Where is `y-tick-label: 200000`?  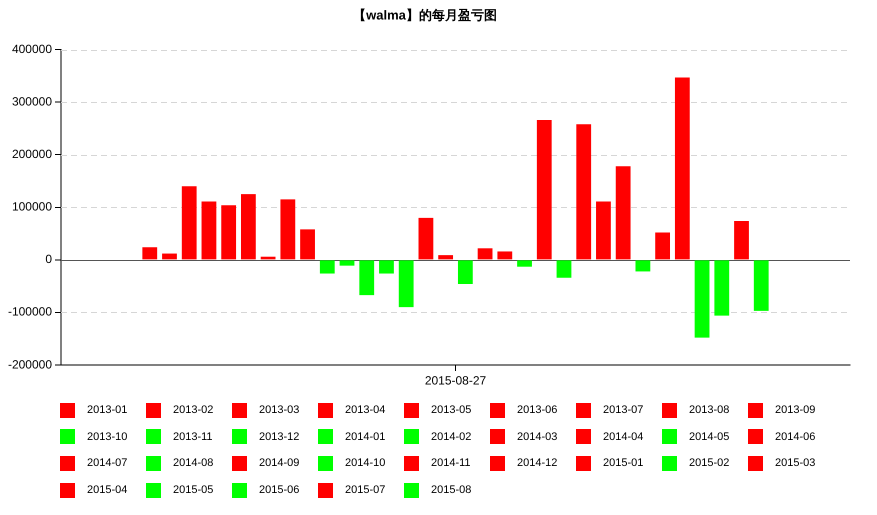 y-tick-label: 200000 is located at coordinates (32, 154).